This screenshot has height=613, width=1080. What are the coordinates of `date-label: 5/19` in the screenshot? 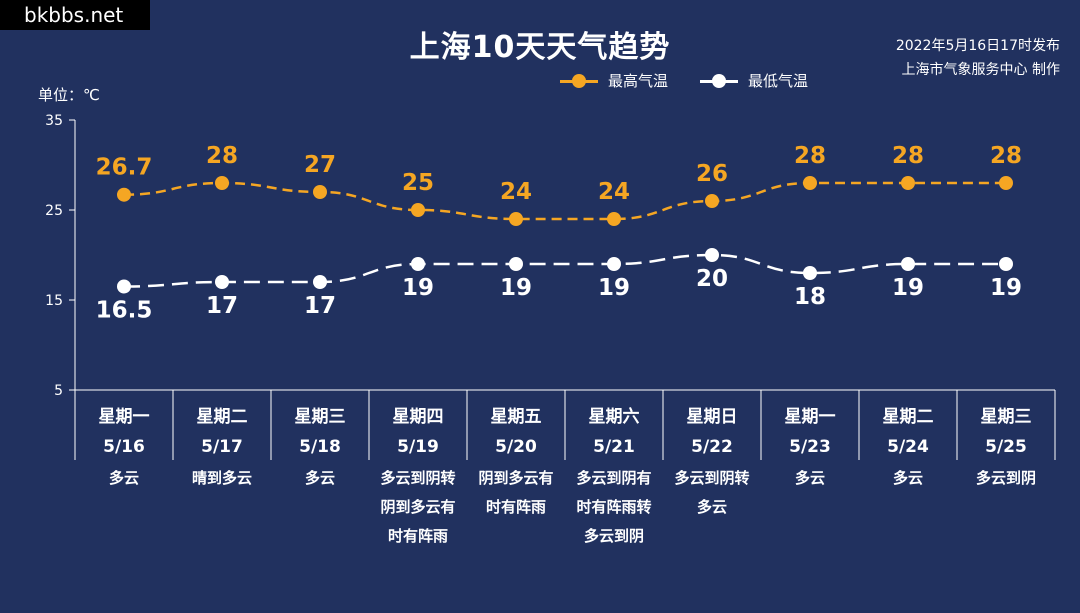 It's located at (418, 447).